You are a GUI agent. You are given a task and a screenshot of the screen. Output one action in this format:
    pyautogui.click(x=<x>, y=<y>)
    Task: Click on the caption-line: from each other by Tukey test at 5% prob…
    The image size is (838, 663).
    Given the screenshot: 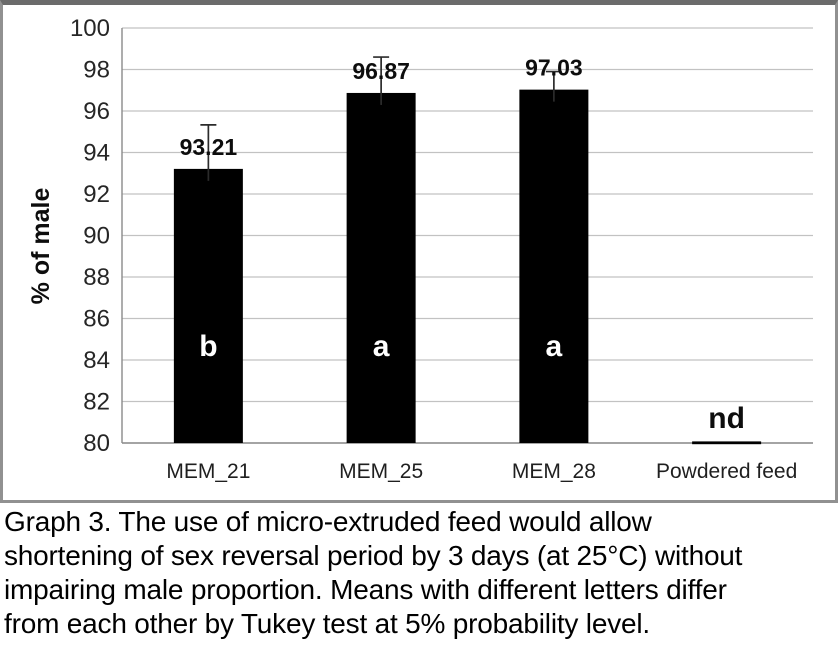 What is the action you would take?
    pyautogui.click(x=327, y=623)
    